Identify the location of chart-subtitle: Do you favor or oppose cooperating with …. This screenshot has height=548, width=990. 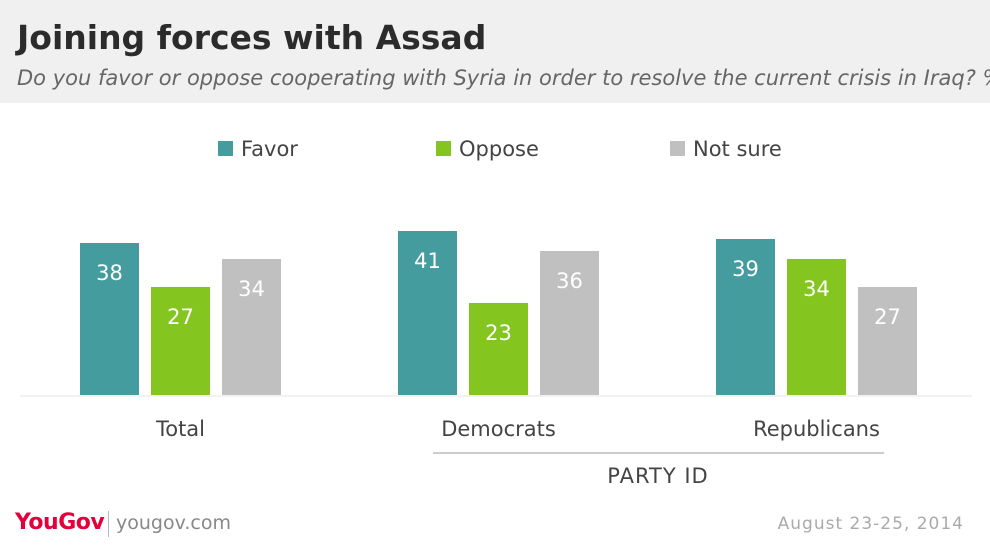
(503, 78).